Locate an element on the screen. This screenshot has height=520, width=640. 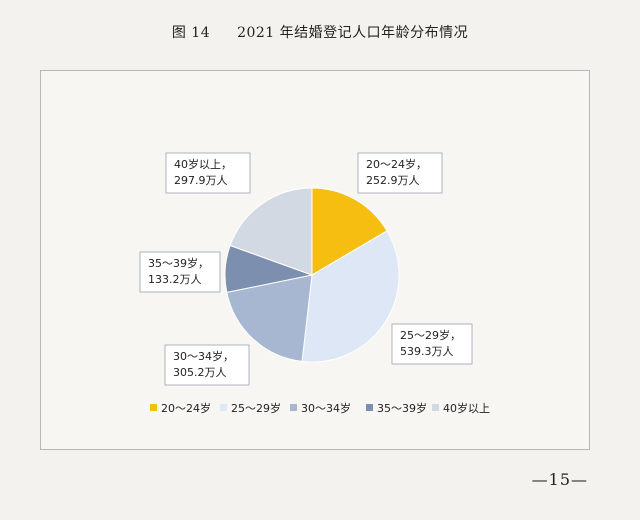
data-label-category: 30～34岁， is located at coordinates (203, 356).